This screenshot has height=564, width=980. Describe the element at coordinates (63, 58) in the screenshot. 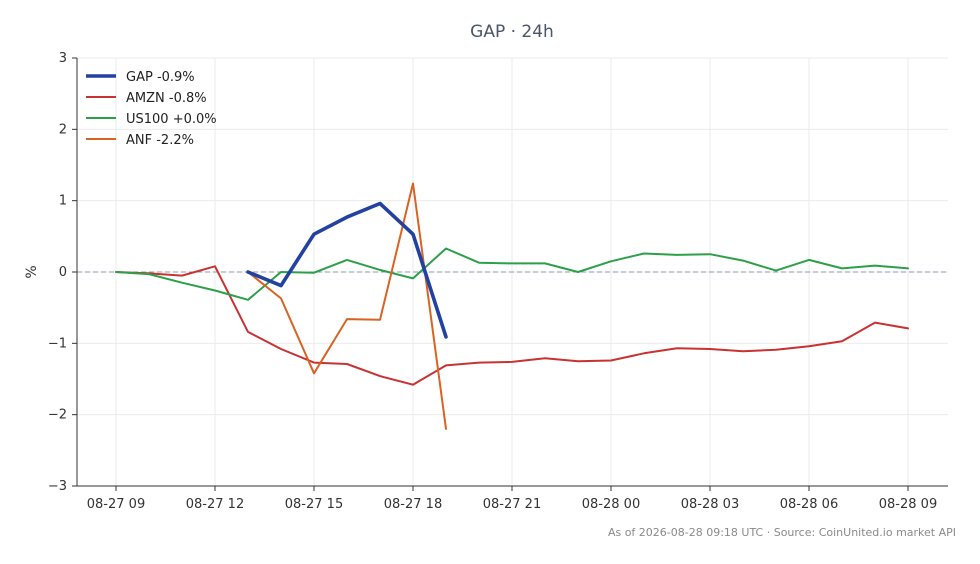

I see `y-tick-label: 3` at that location.